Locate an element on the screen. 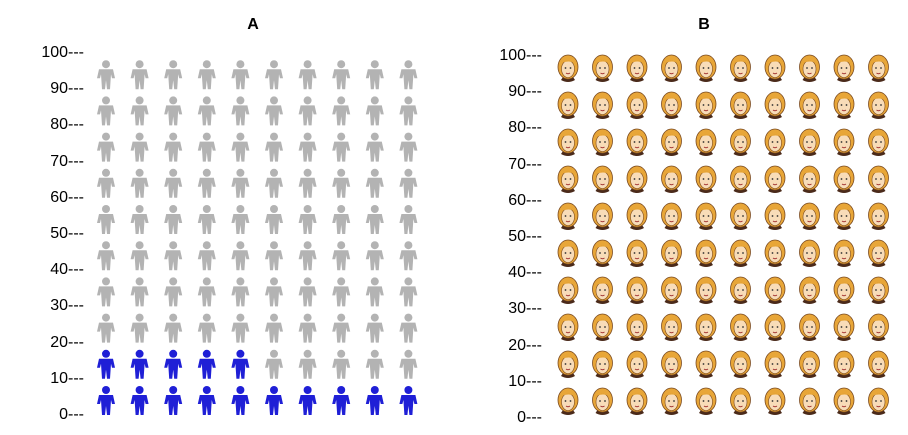 This screenshot has height=435, width=908. y-tick-label: 0--- is located at coordinates (71, 414).